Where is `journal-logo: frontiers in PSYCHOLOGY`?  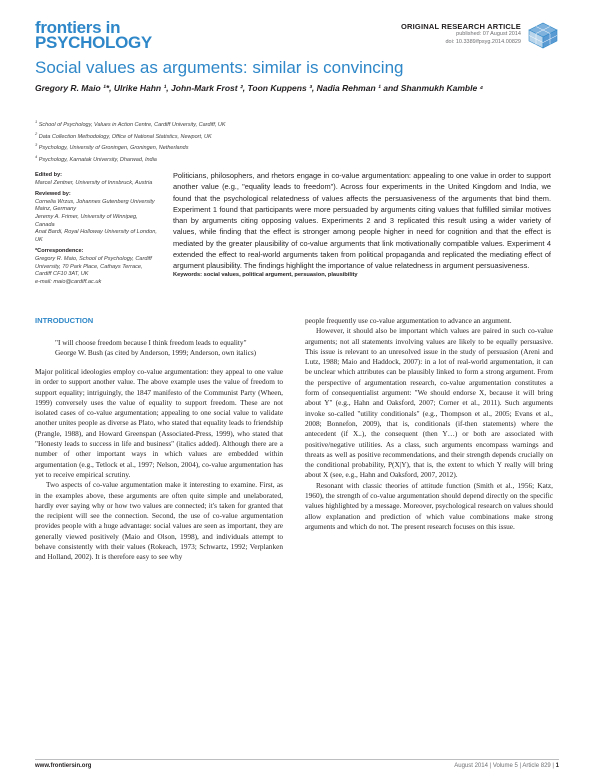
journal-logo: frontiers in PSYCHOLOGY is located at coordinates (105, 35).